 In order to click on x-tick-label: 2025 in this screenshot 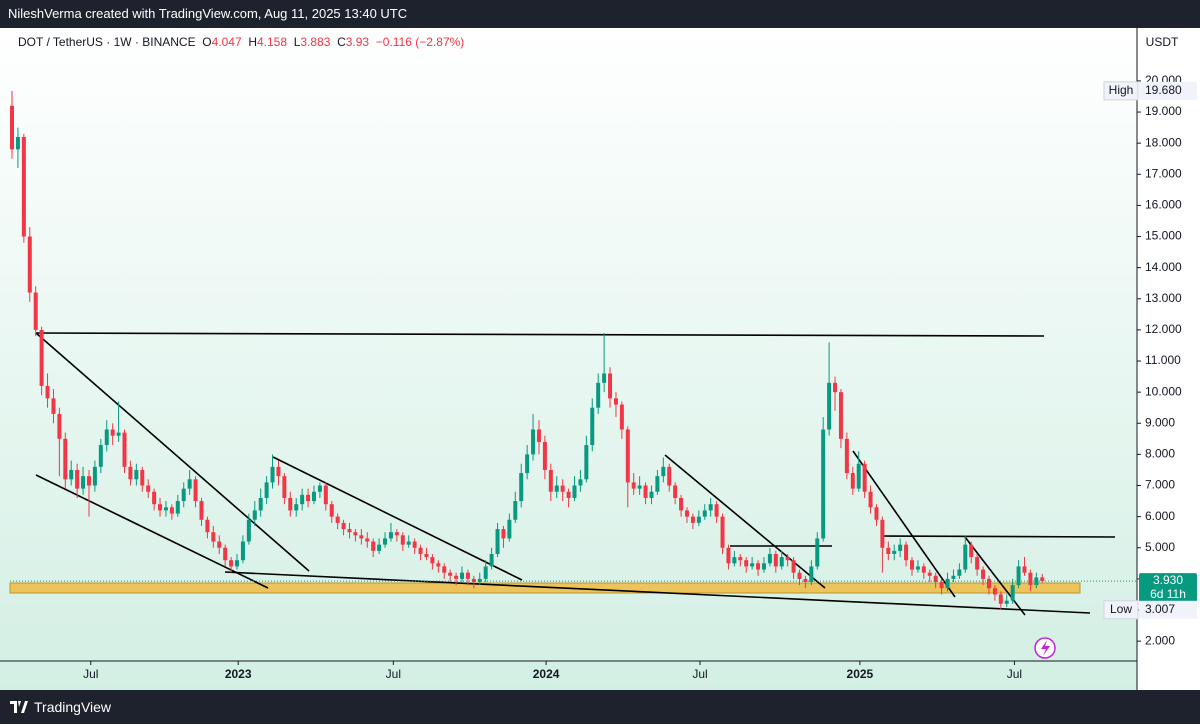, I will do `click(860, 674)`.